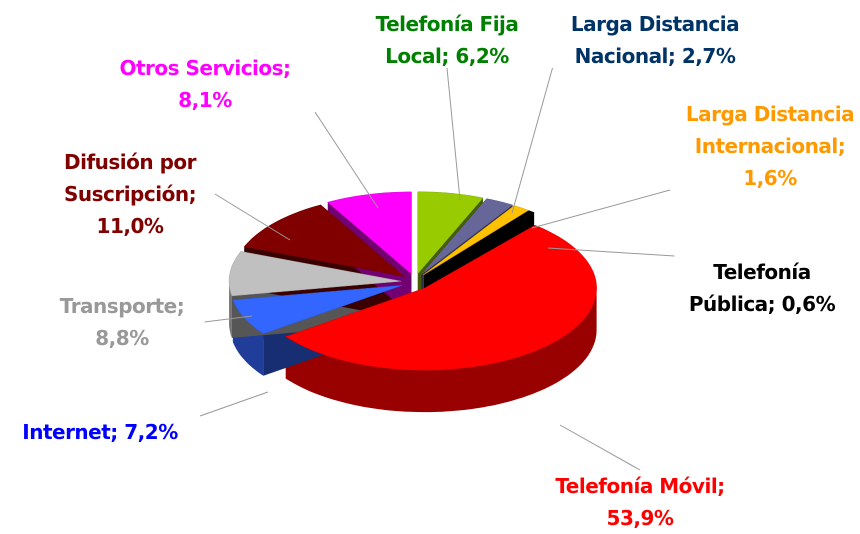  I want to click on category-name: Larga Distancia Nacional;, so click(655, 40).